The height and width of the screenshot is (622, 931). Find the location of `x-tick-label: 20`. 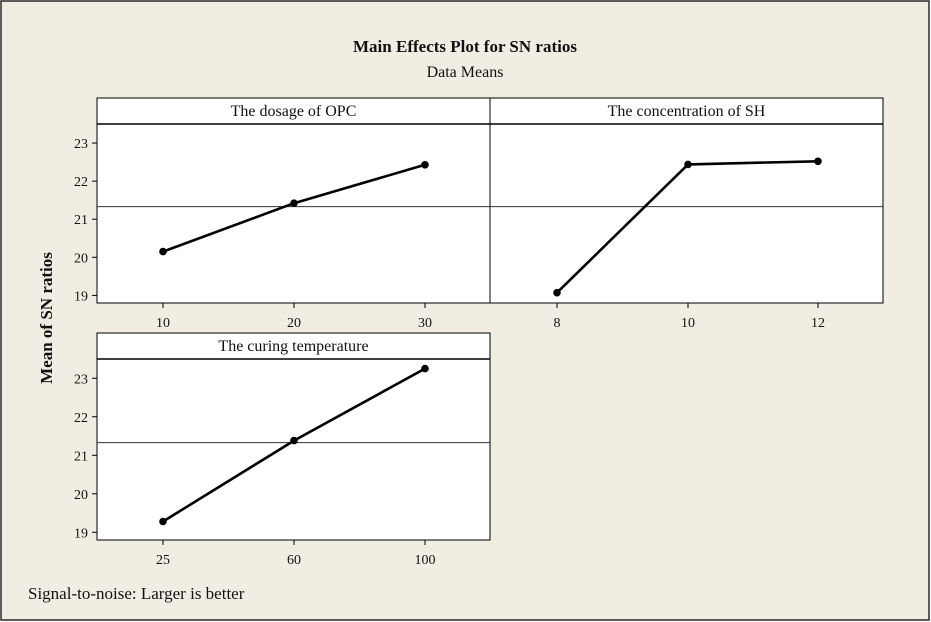

x-tick-label: 20 is located at coordinates (294, 323).